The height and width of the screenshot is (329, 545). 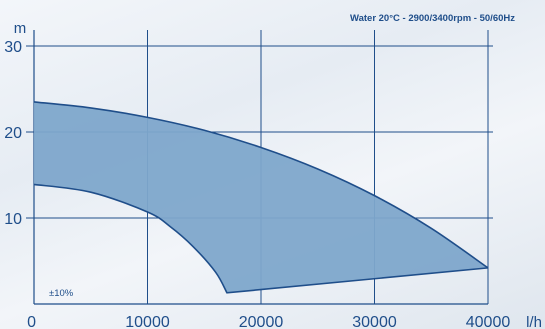 I want to click on y-tick-label: 10, so click(x=13, y=219).